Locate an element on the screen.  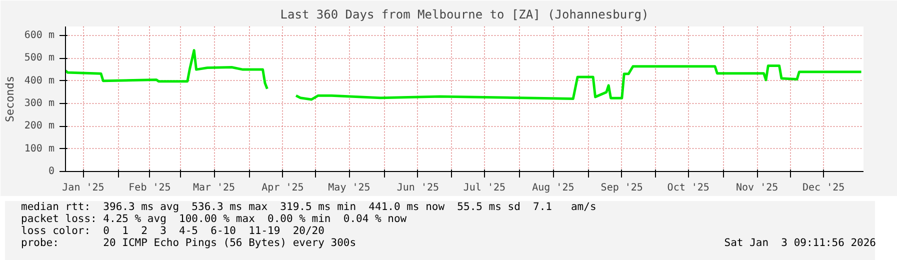
x-tick-label: Mar '25 is located at coordinates (214, 188).